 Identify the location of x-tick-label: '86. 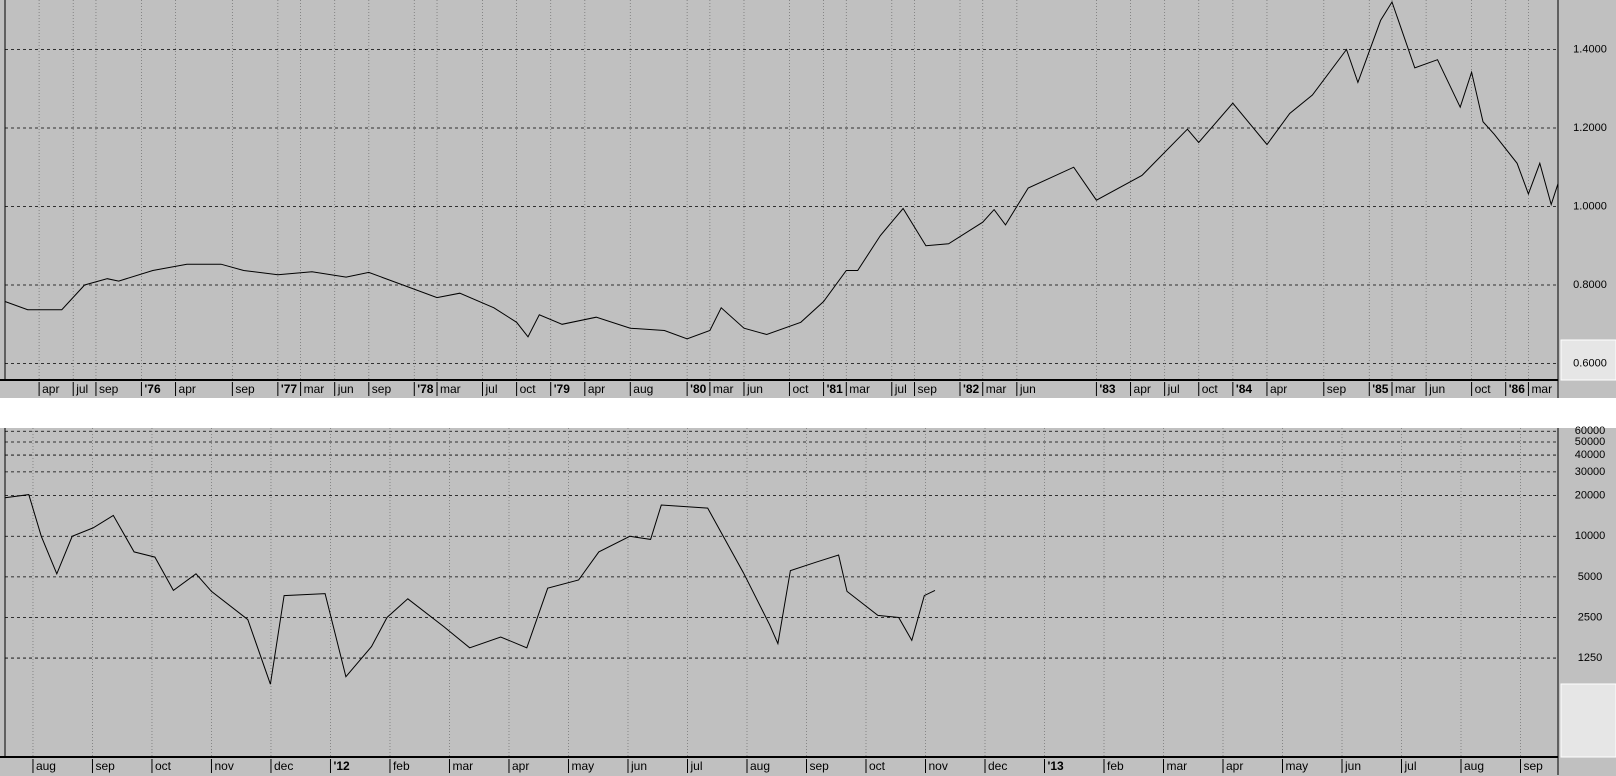
(1517, 389).